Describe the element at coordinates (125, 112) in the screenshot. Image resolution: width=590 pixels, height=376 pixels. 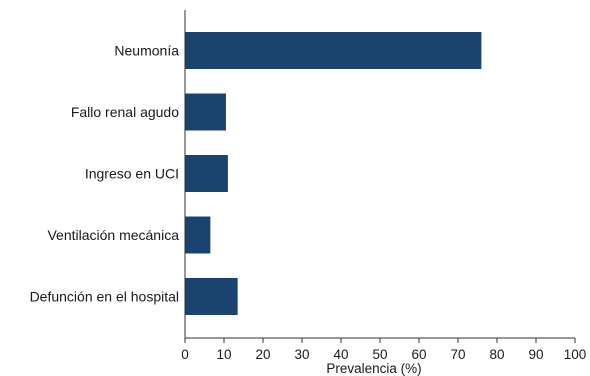
I see `category-label: Fallo renal agudo` at that location.